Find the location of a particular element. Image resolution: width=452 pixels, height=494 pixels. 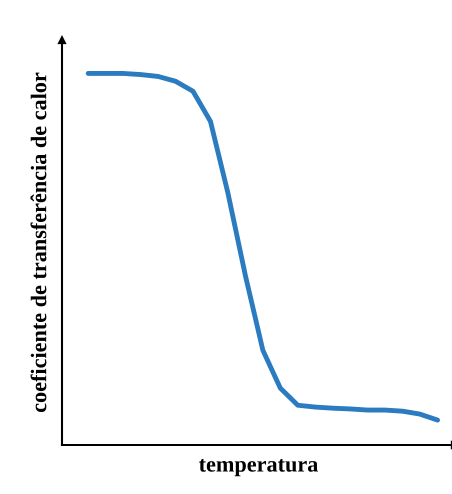

x-axis-title: temperatura is located at coordinates (258, 467).